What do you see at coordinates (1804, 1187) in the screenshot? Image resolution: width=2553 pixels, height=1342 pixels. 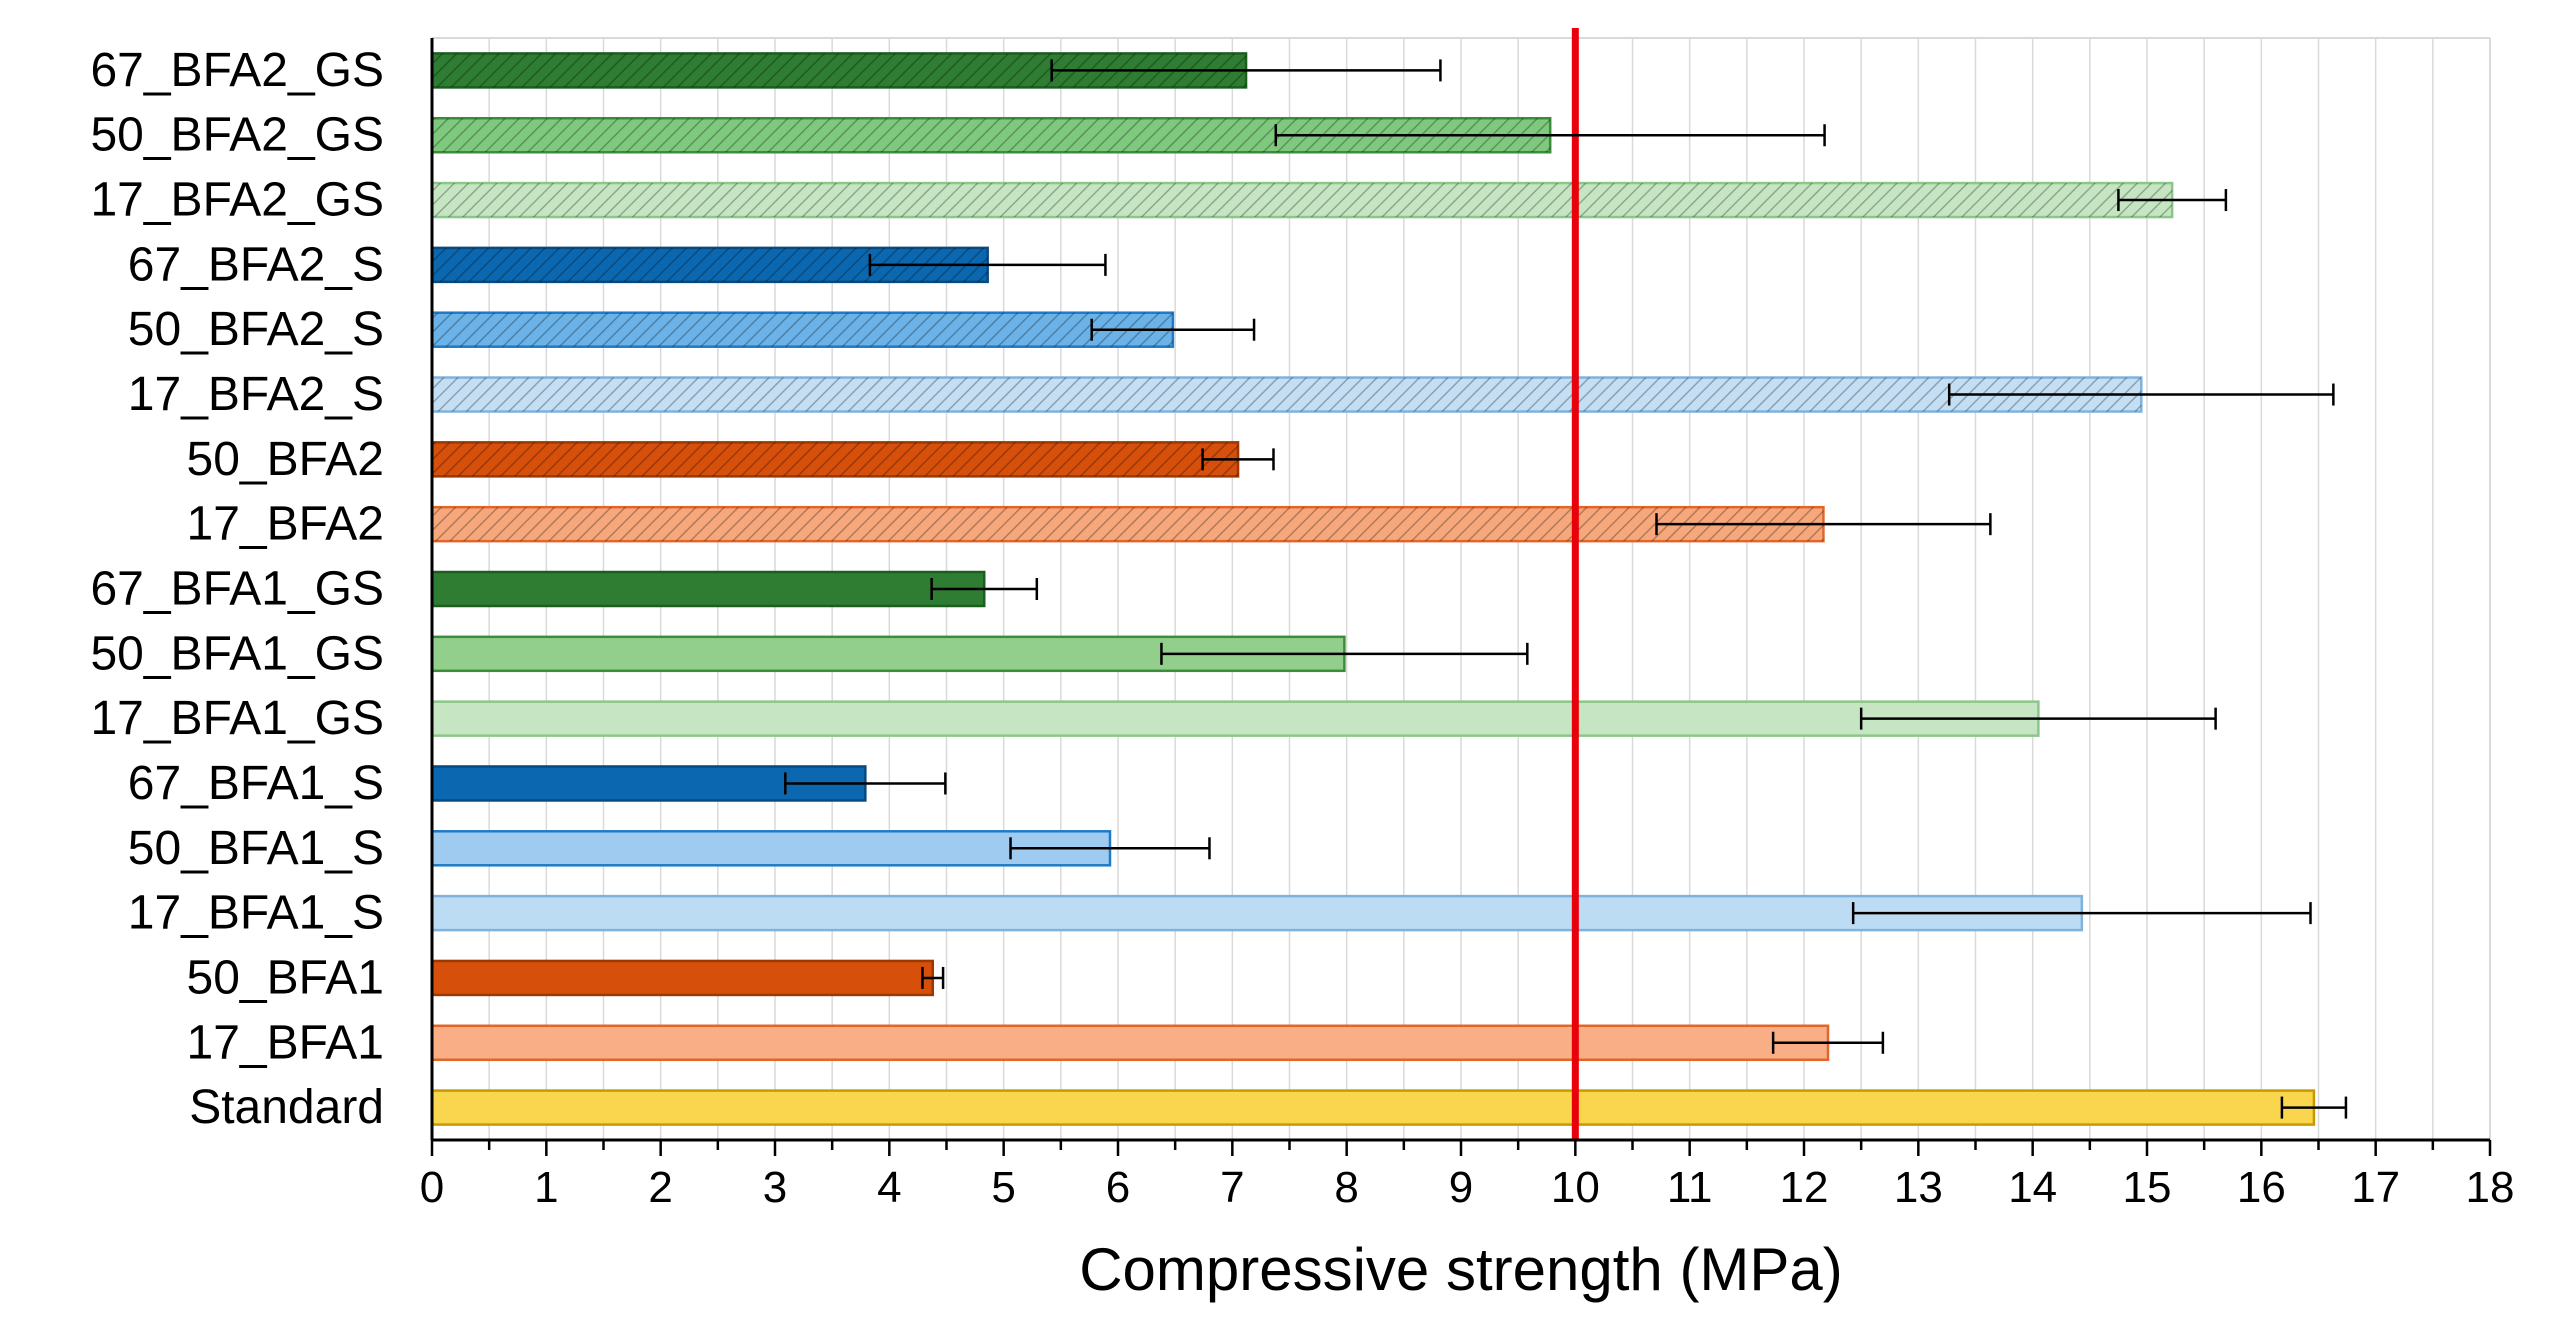 I see `x-tick-label: 12` at bounding box center [1804, 1187].